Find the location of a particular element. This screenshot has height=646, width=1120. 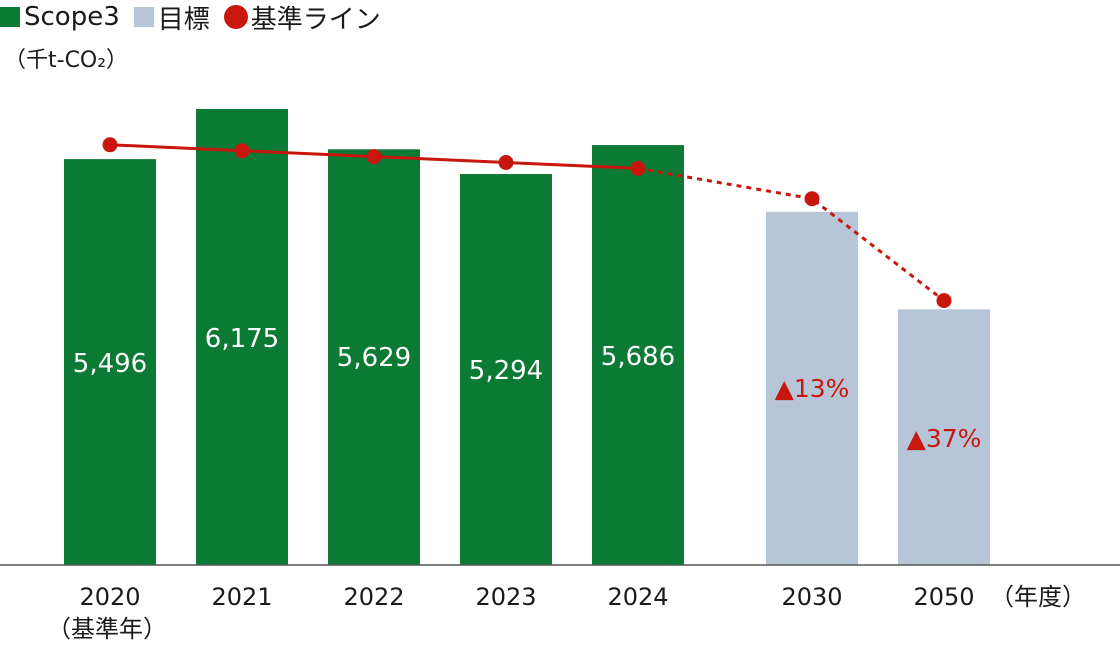

baseline-point-2050 is located at coordinates (944, 301).